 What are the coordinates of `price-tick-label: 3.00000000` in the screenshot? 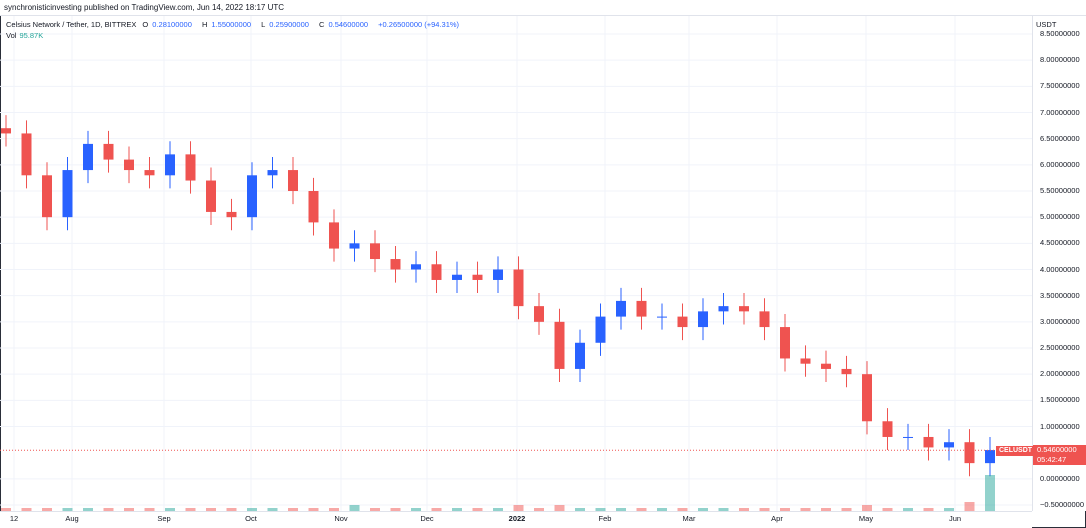 It's located at (1060, 321).